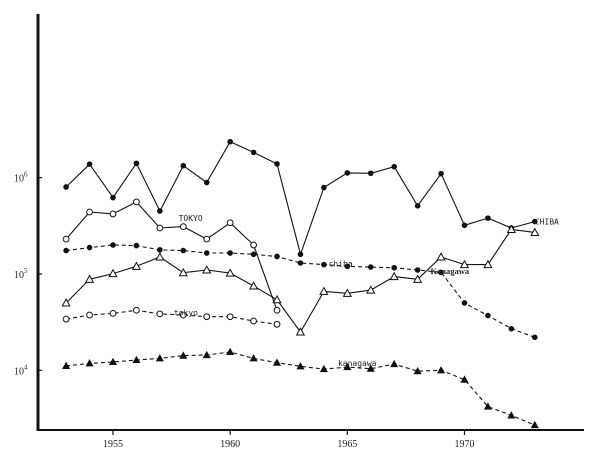 The image size is (600, 458). I want to click on series-label-chiba: chiba, so click(341, 264).